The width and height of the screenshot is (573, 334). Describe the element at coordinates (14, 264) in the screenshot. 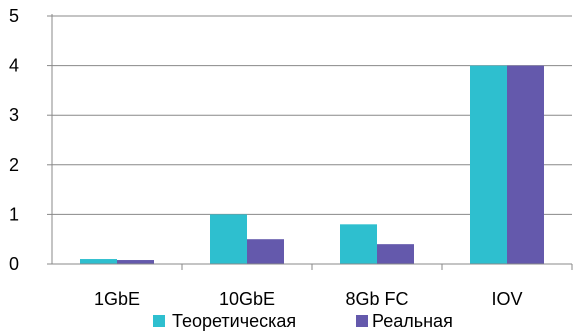

I see `y-tick-label: 0` at that location.